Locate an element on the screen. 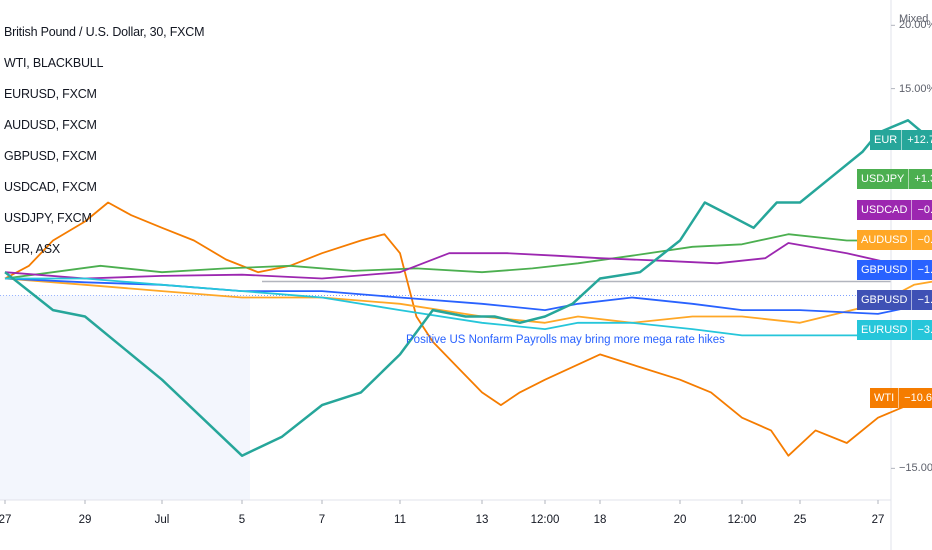  badge-name: USDCAD is located at coordinates (884, 210).